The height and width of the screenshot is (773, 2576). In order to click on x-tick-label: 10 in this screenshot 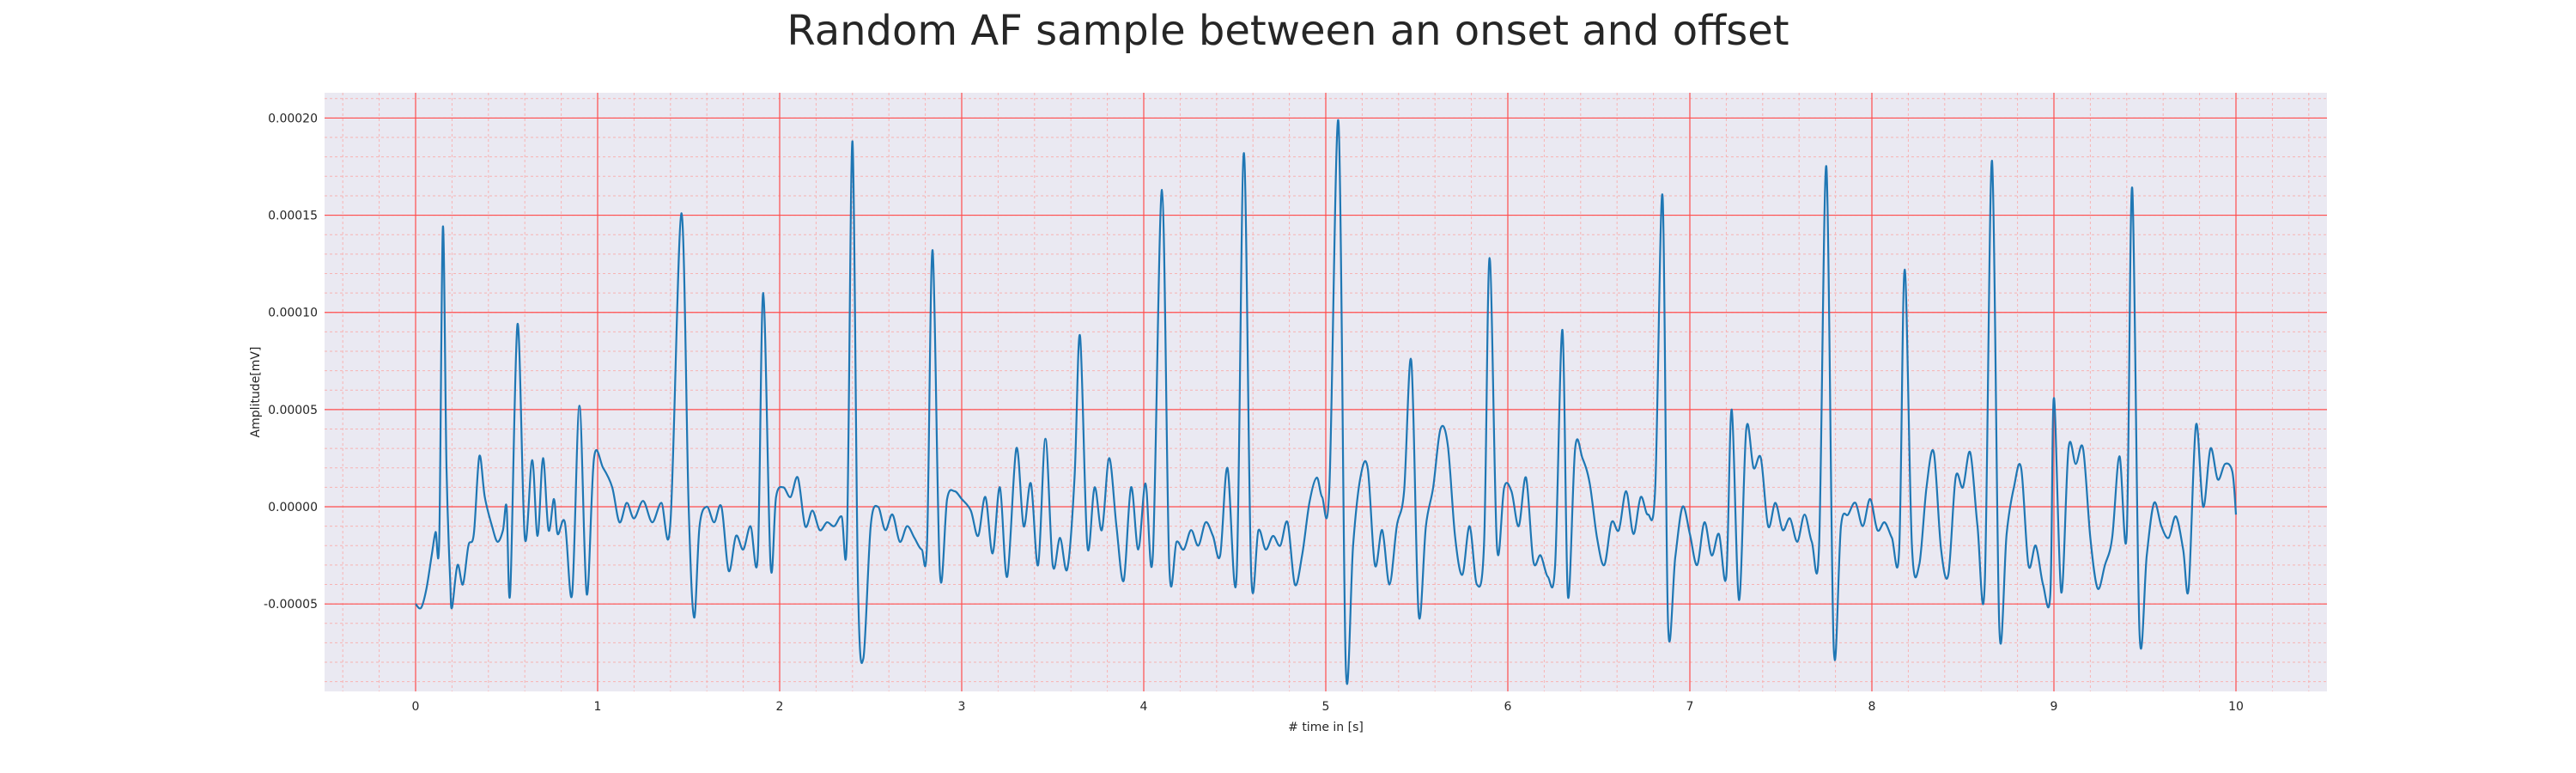, I will do `click(2236, 707)`.